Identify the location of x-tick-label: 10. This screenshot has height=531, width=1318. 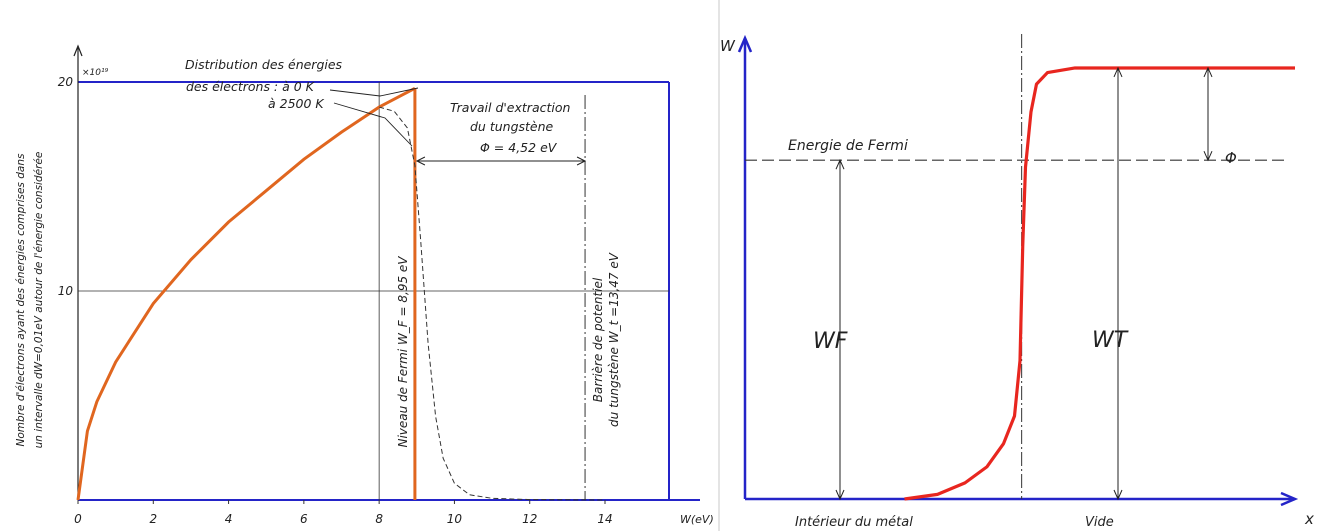
(455, 519).